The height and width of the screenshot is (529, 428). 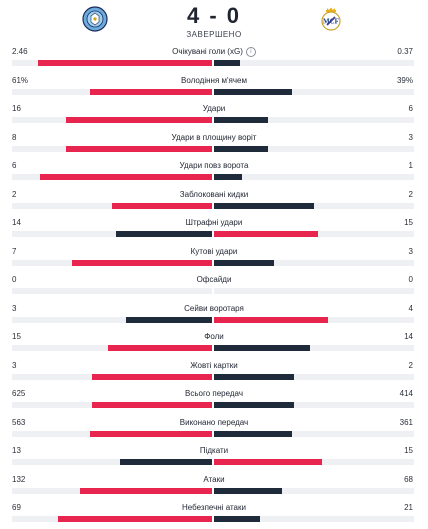 I want to click on stat-row: 3 Сейви воротаря 4, so click(x=214, y=315).